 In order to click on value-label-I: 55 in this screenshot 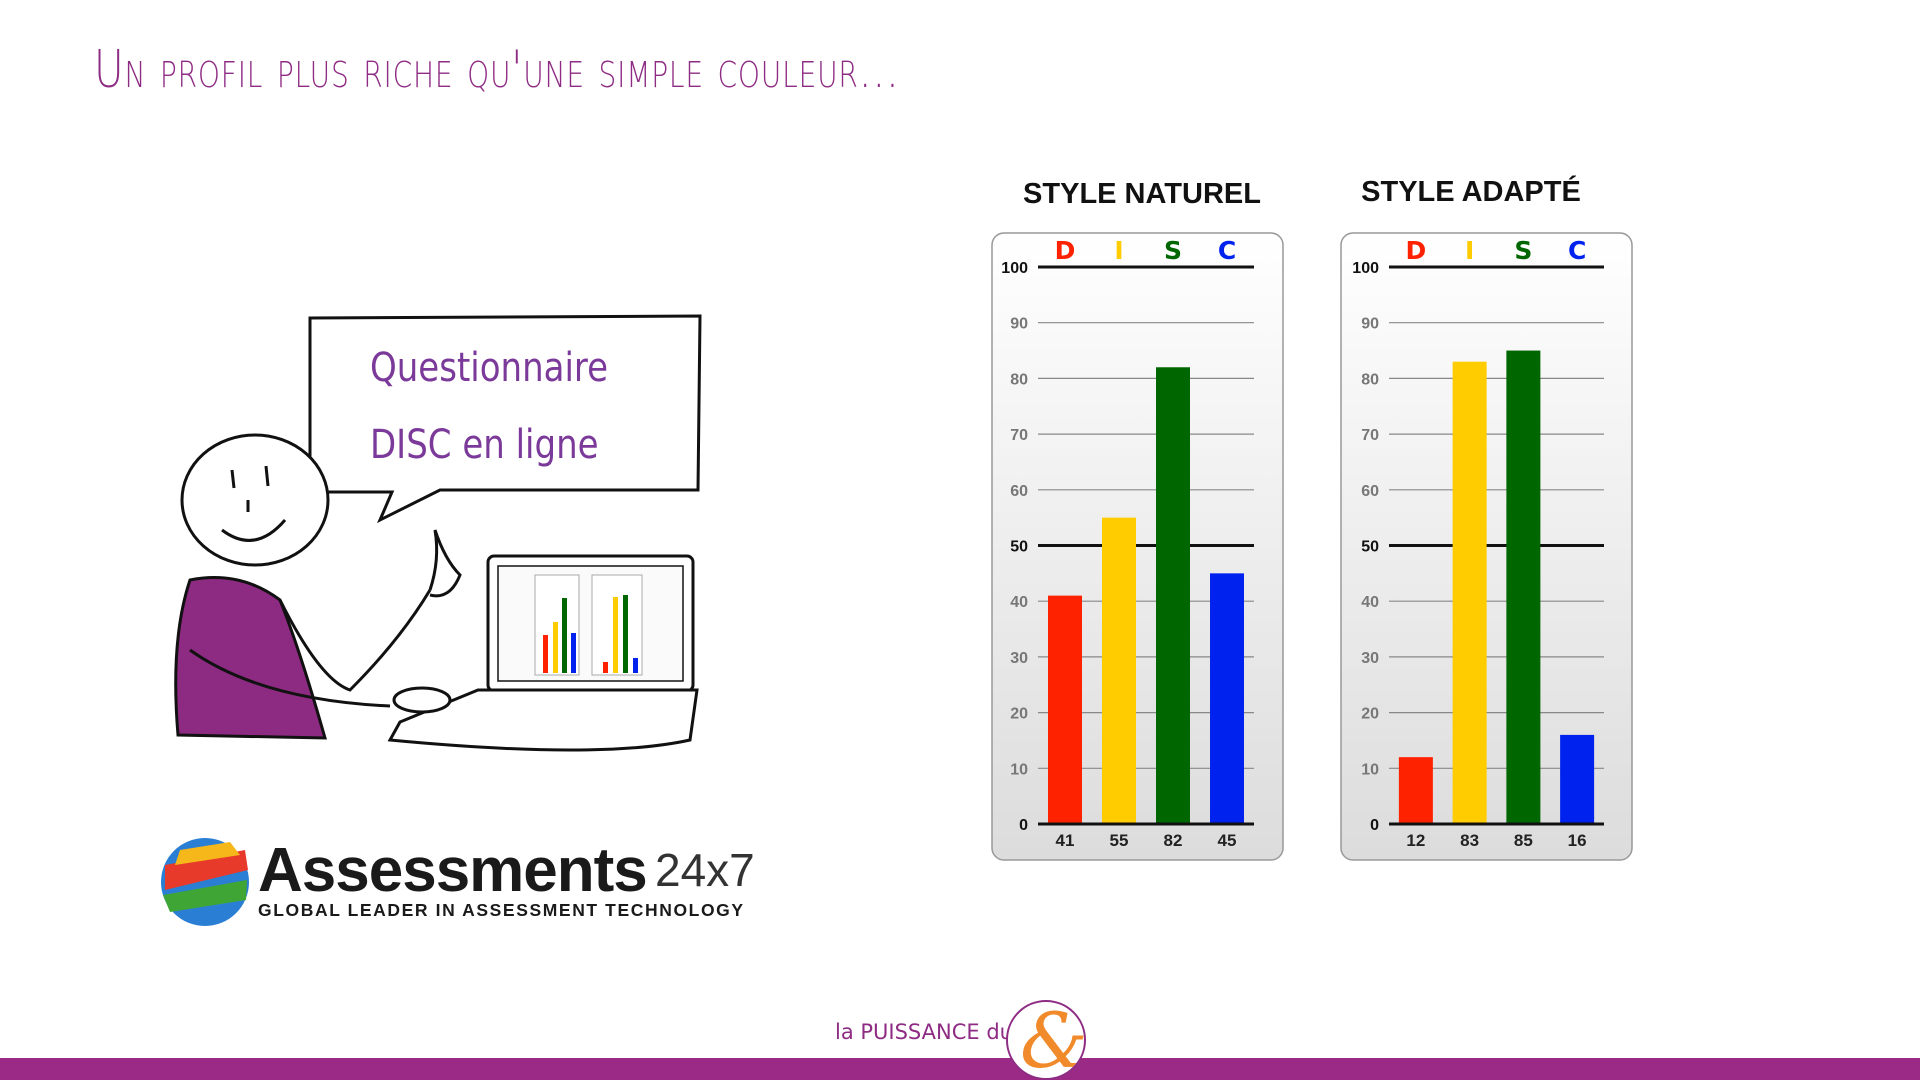, I will do `click(1119, 840)`.